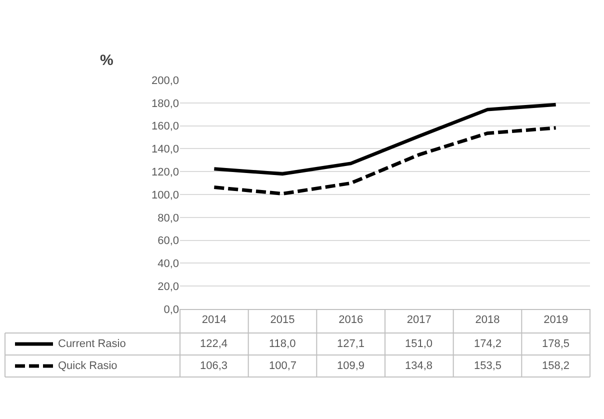  I want to click on y-tick-label: 20,0, so click(168, 286).